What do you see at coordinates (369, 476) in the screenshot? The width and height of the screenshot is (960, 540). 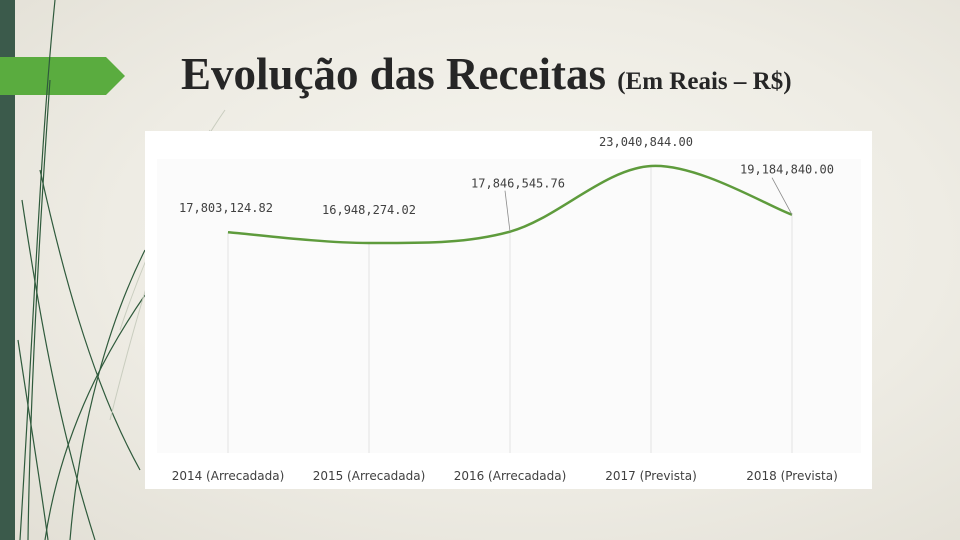 I see `category-label-2: 2015 (Arrecadada)` at bounding box center [369, 476].